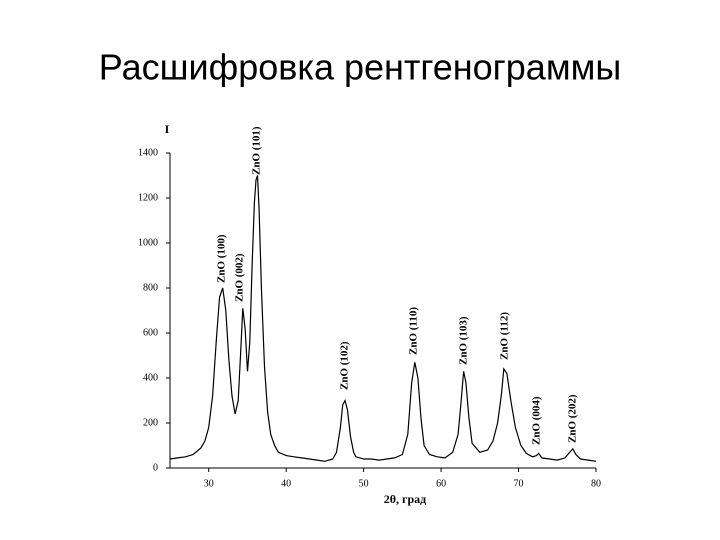 This screenshot has height=540, width=720. What do you see at coordinates (537, 420) in the screenshot?
I see `peak-annotation: ZnO (004)` at bounding box center [537, 420].